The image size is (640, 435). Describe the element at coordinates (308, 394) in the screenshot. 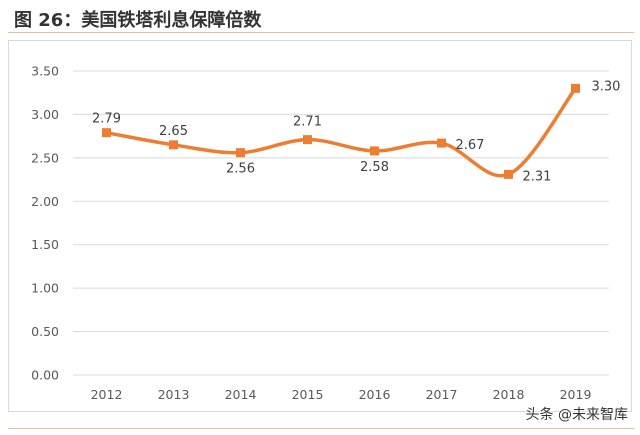

I see `x-tick-label: 2015` at that location.